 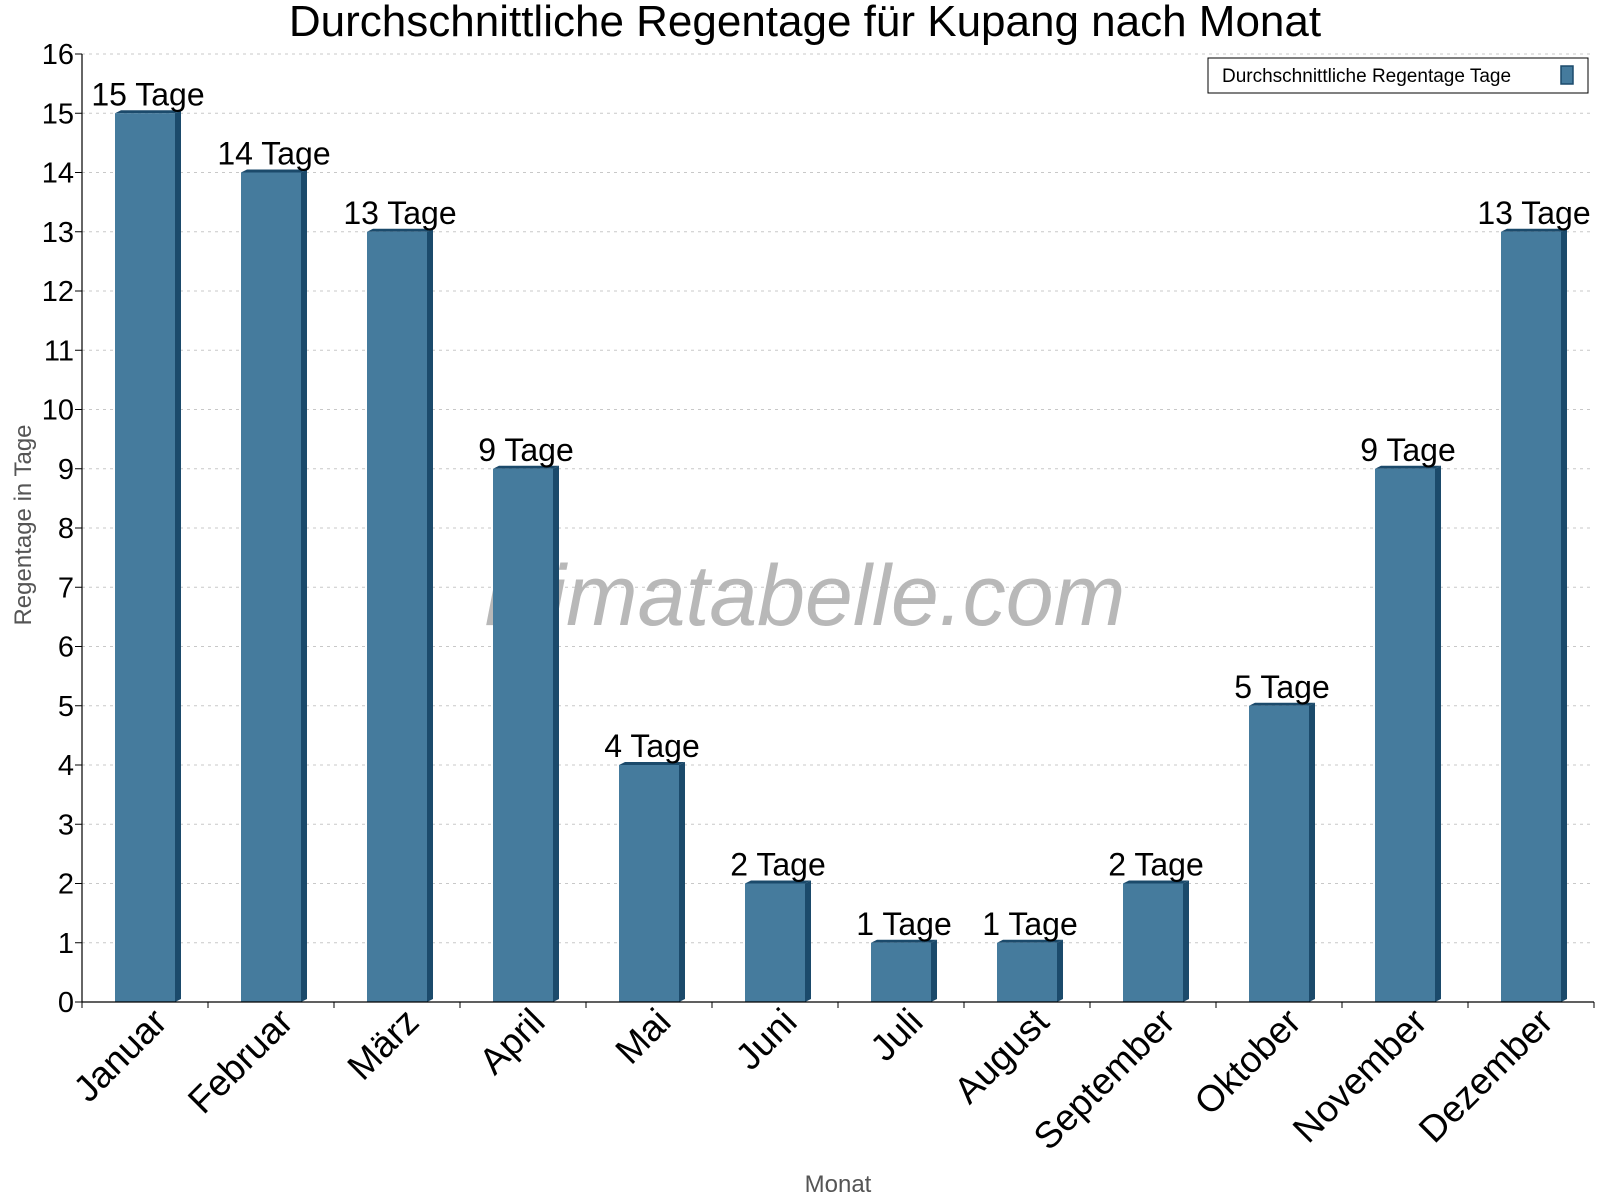 I want to click on y-tick-label: 3, so click(x=66, y=825).